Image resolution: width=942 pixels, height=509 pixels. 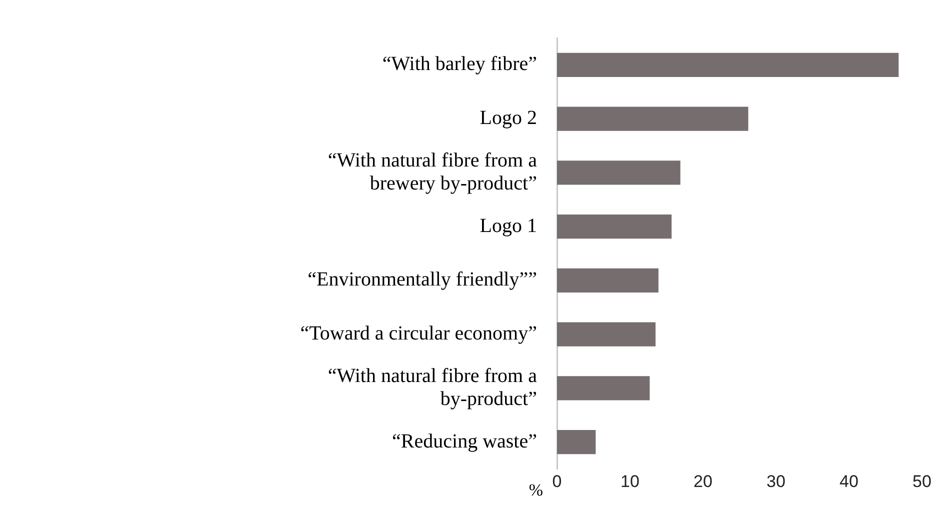 What do you see at coordinates (922, 481) in the screenshot?
I see `x-tick-label: 50` at bounding box center [922, 481].